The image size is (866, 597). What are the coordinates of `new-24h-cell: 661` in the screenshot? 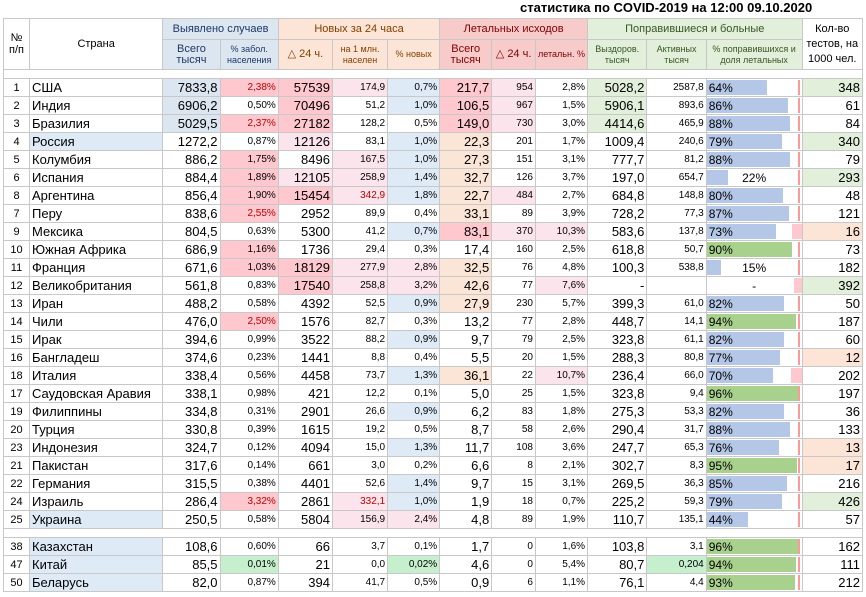 It's located at (305, 465).